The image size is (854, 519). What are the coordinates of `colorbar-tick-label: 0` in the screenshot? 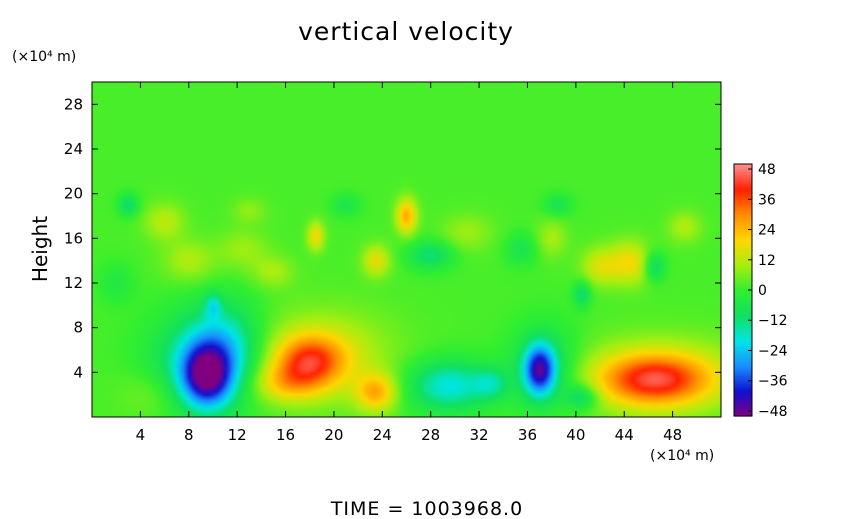 It's located at (762, 291).